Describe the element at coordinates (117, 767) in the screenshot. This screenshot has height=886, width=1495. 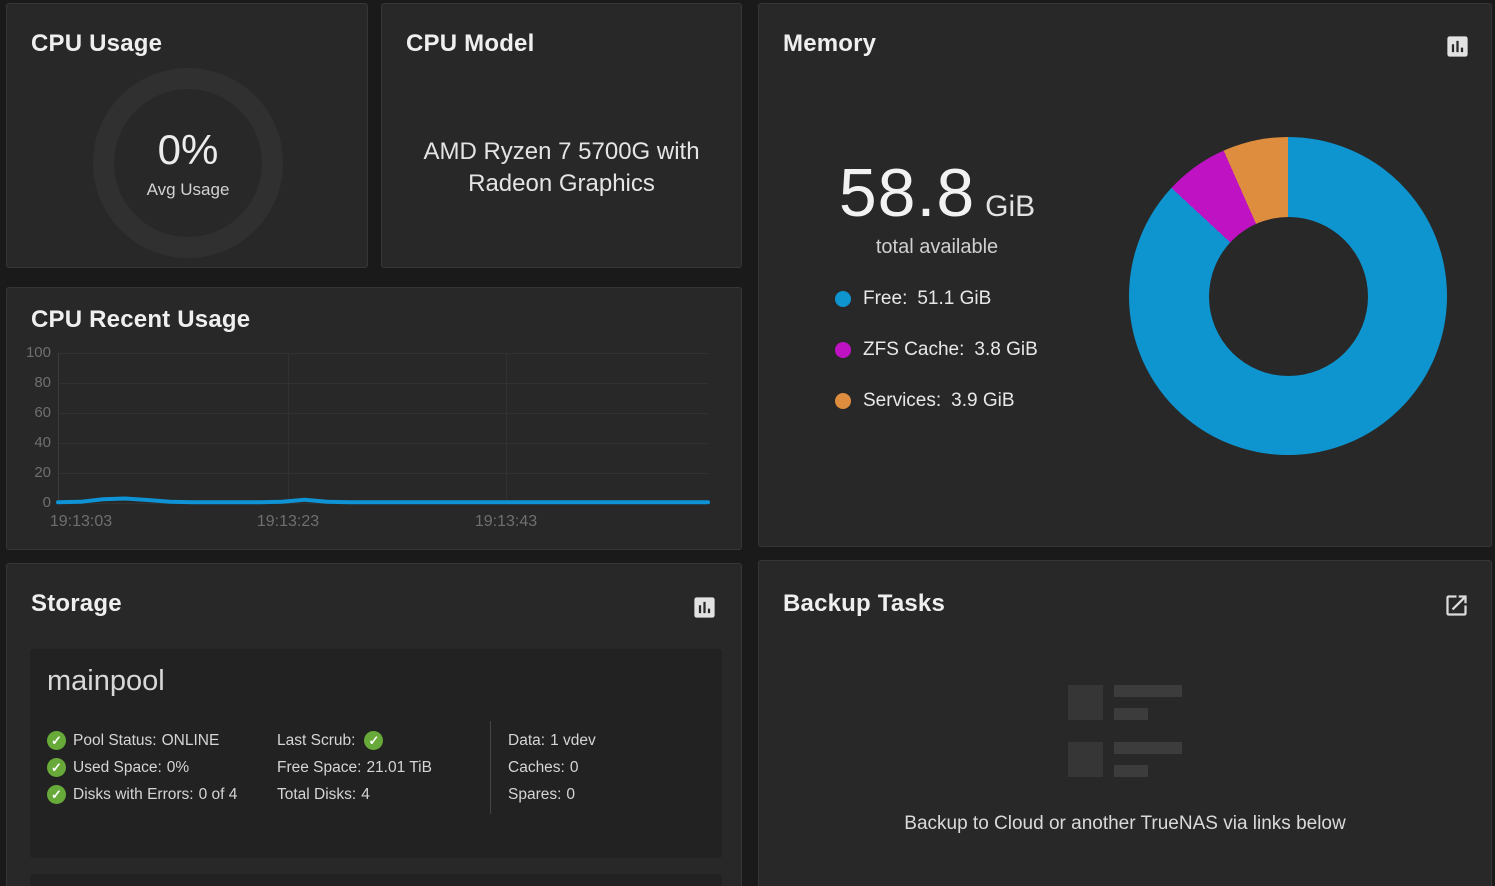
I see `pool-row-label: Used Space:` at that location.